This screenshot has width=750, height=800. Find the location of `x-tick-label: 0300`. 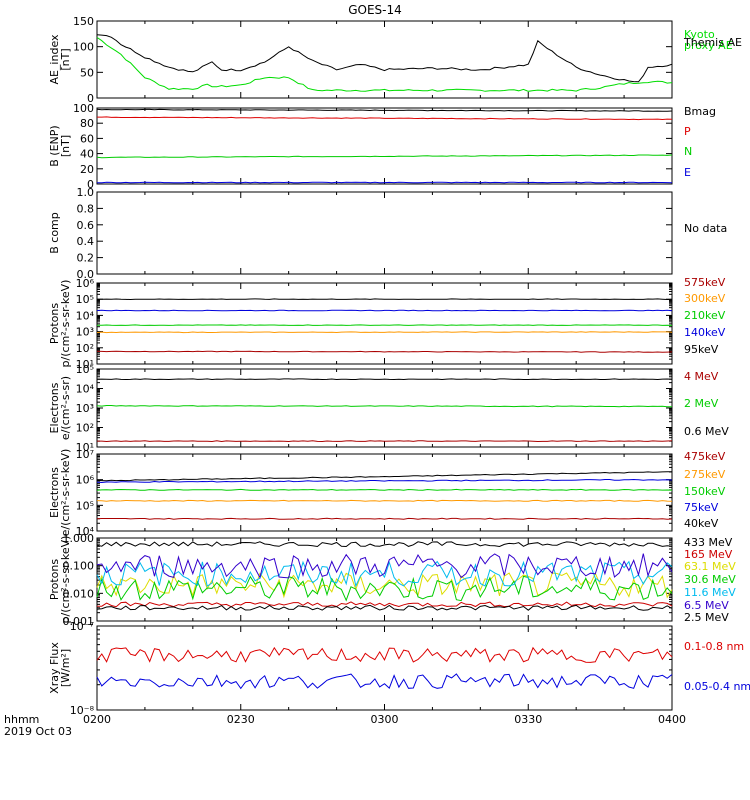

x-tick-label: 0300 is located at coordinates (385, 719).